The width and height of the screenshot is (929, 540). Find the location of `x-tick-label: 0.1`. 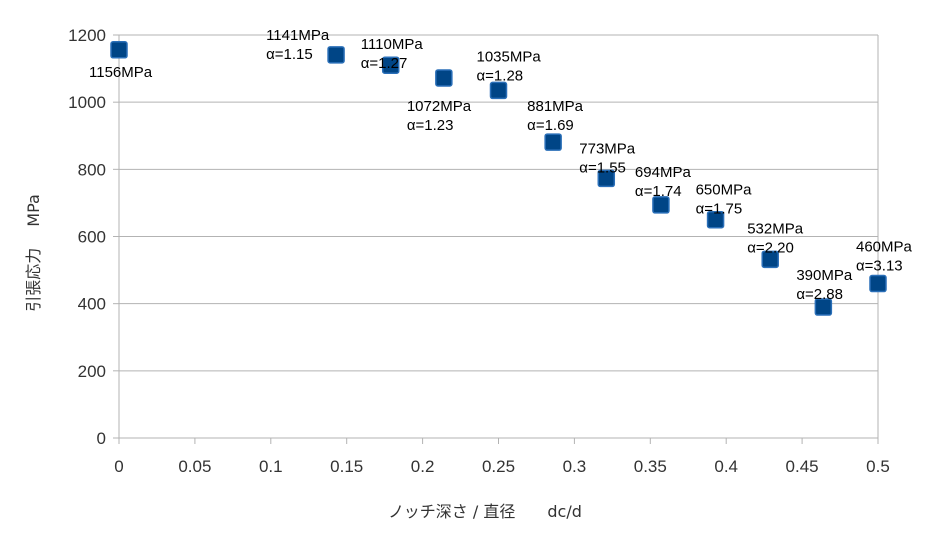

x-tick-label: 0.1 is located at coordinates (271, 466).